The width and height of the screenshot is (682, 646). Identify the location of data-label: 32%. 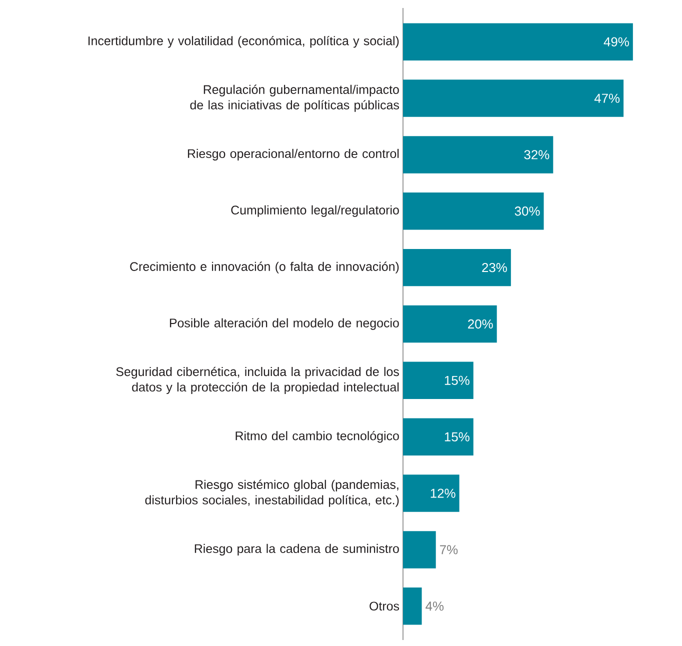
(537, 155).